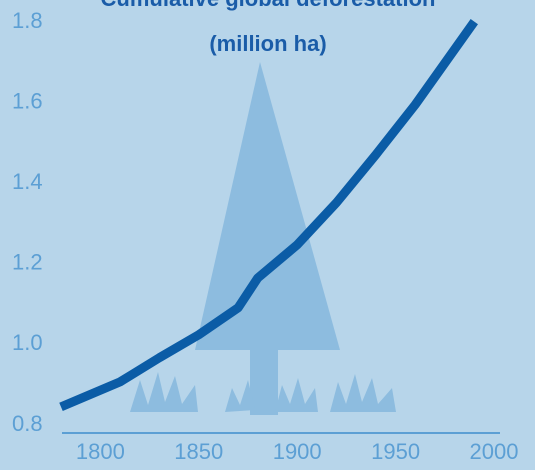 The height and width of the screenshot is (470, 535). I want to click on y-tick-label: 1.0, so click(27, 342).